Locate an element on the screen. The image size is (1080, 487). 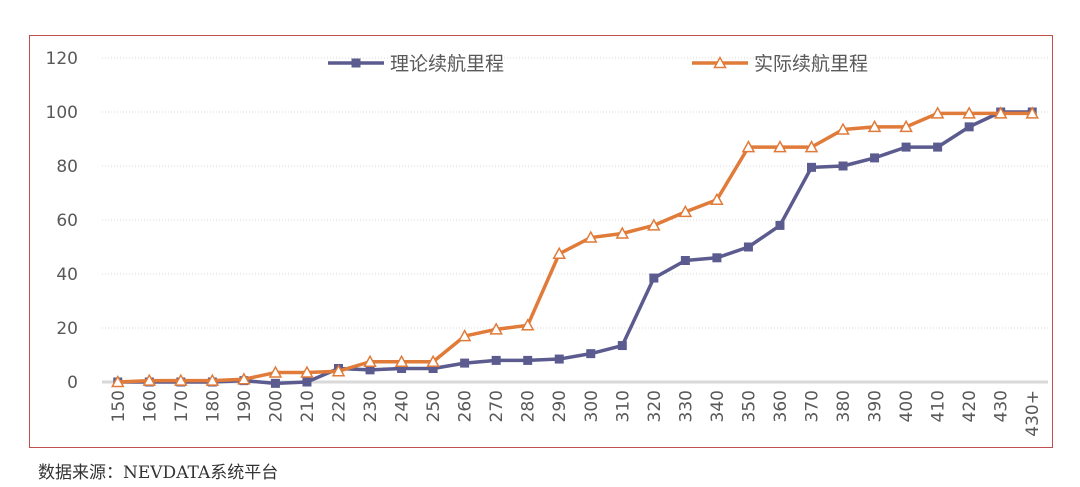
y-tick-label: 100 is located at coordinates (62, 113).